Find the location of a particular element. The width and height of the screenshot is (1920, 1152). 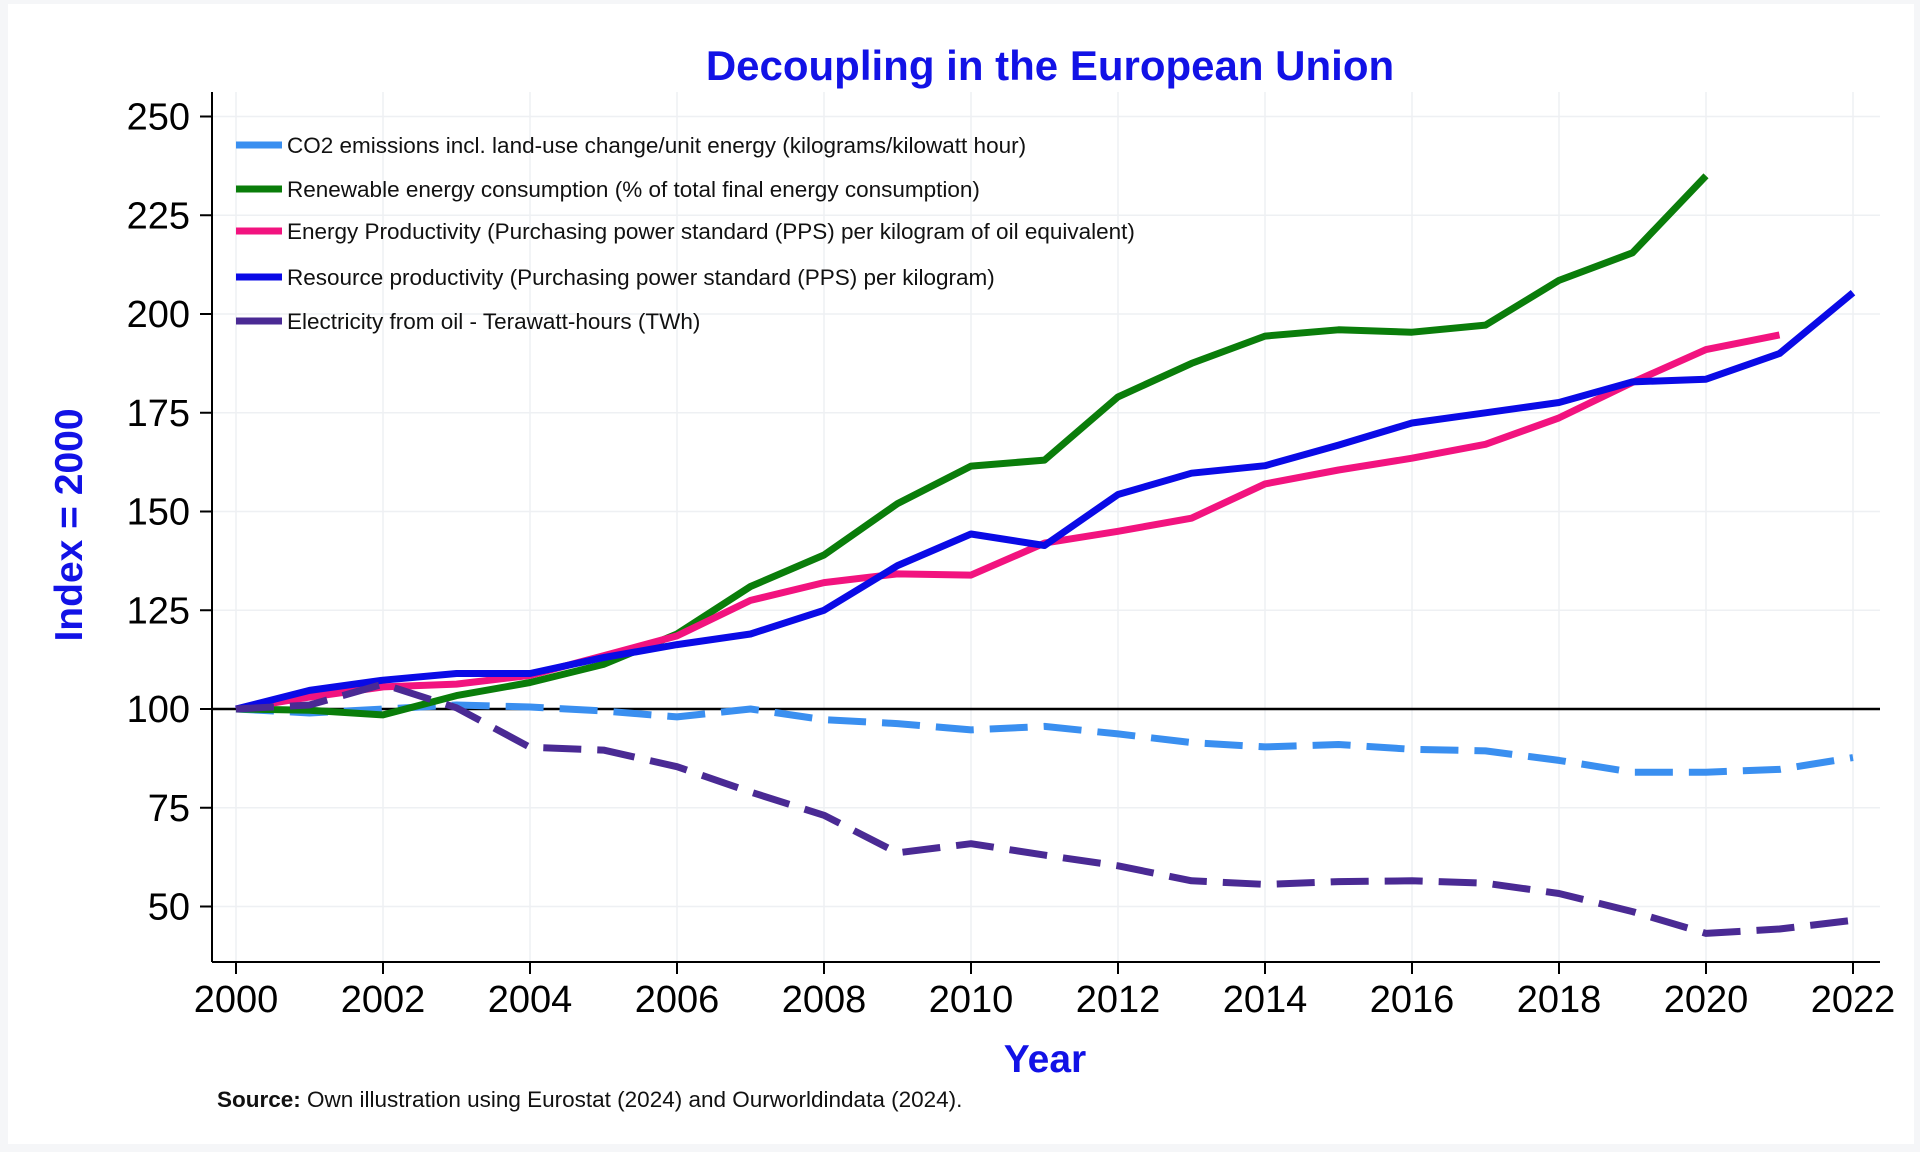

x-tick-label: 2004 is located at coordinates (530, 1000).